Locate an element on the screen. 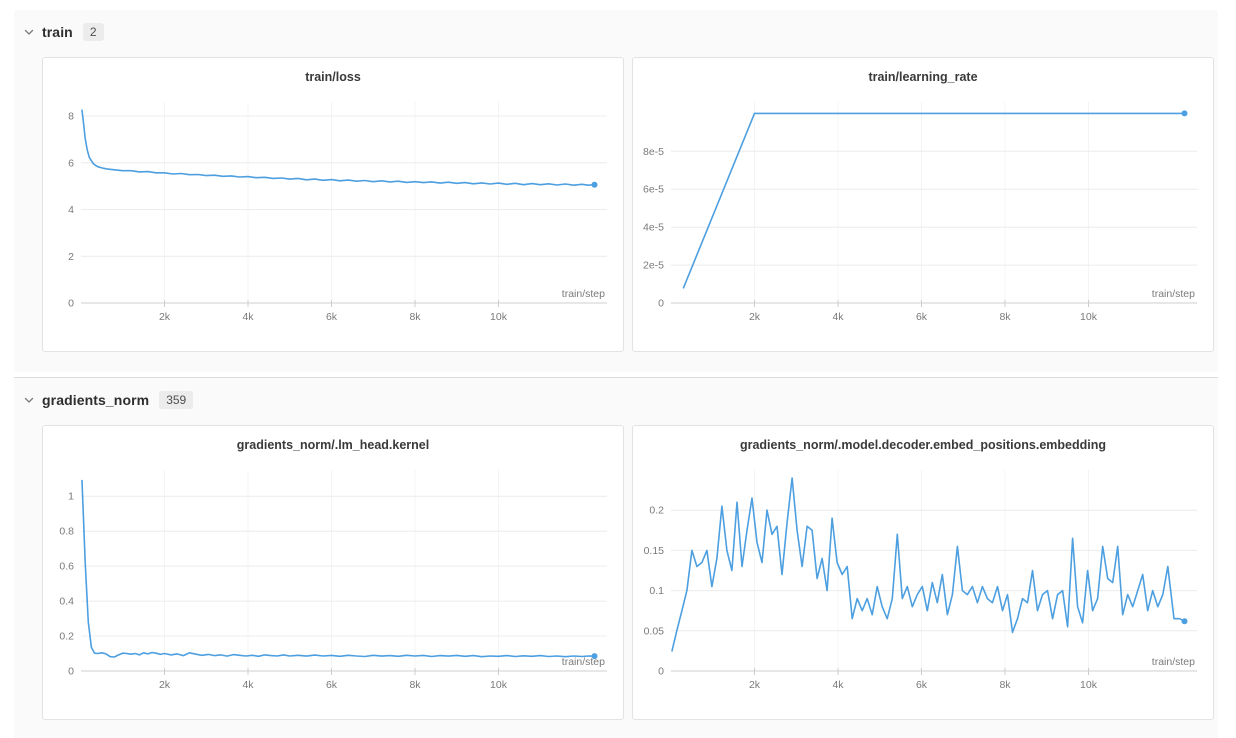 The width and height of the screenshot is (1236, 738). svg-text: 0.1 is located at coordinates (656, 591).